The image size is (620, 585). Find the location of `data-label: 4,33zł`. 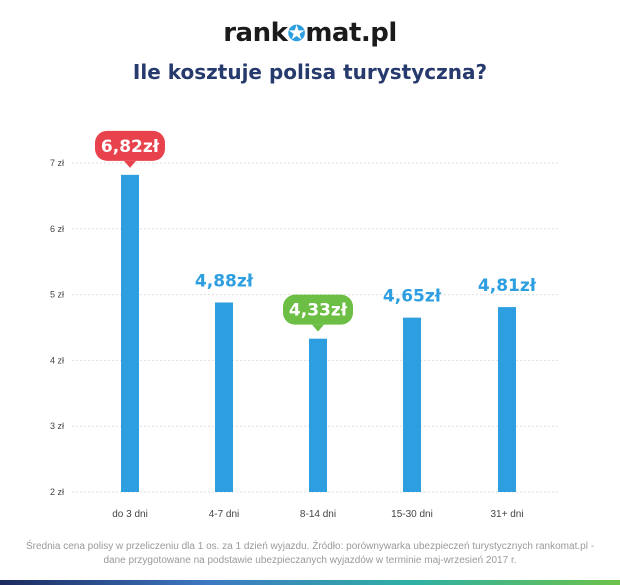

data-label: 4,33zł is located at coordinates (318, 311).